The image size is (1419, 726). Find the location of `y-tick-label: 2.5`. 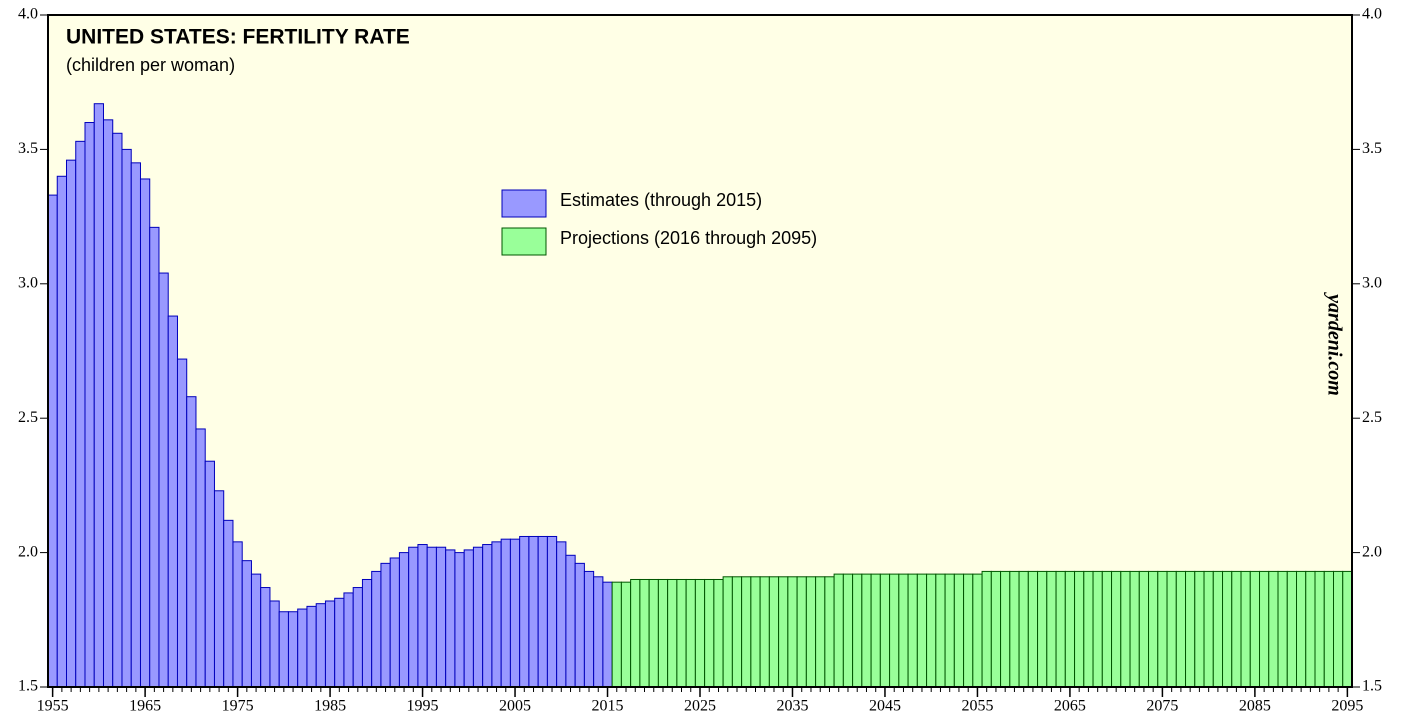

y-tick-label: 2.5 is located at coordinates (28, 417).